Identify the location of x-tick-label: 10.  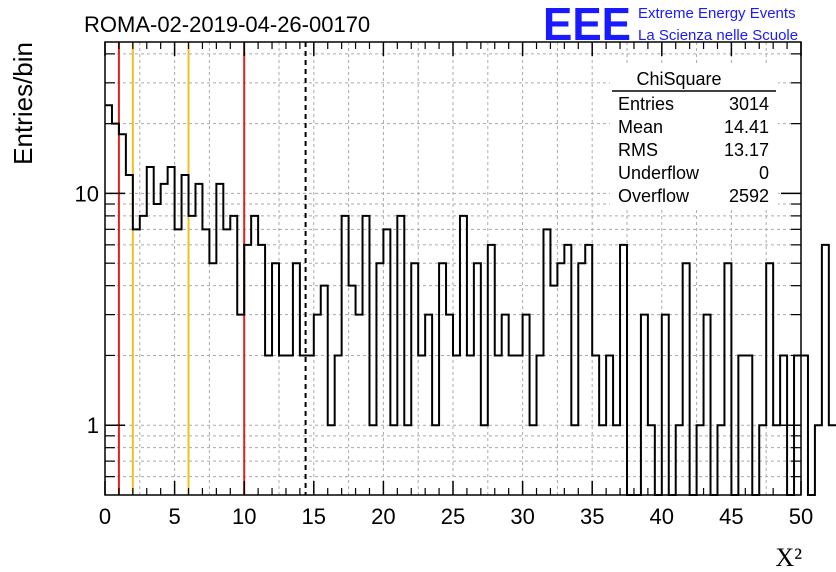
(244, 516).